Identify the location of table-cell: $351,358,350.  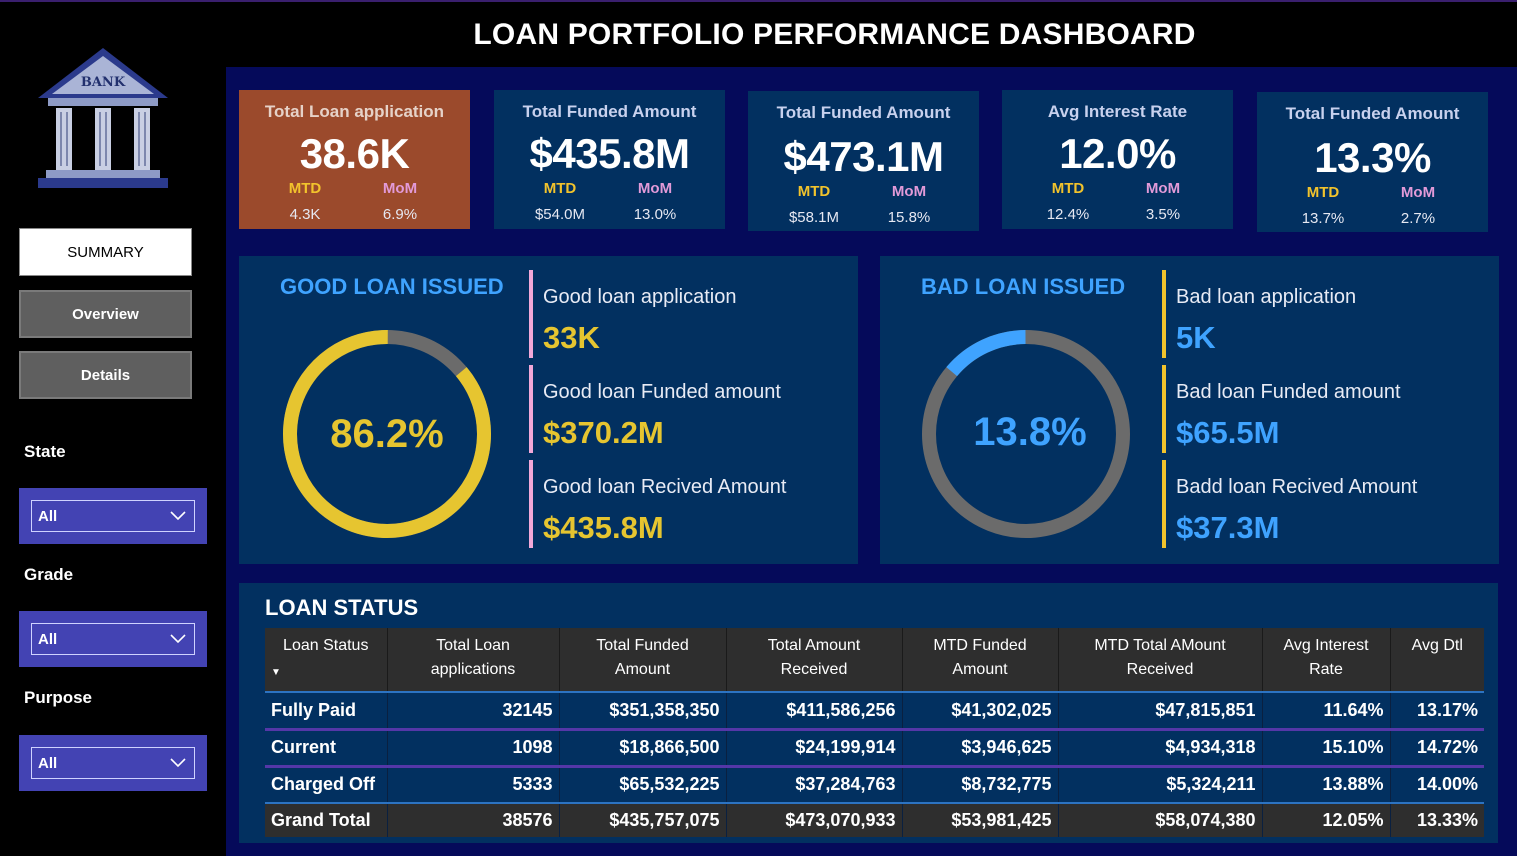
(642, 710).